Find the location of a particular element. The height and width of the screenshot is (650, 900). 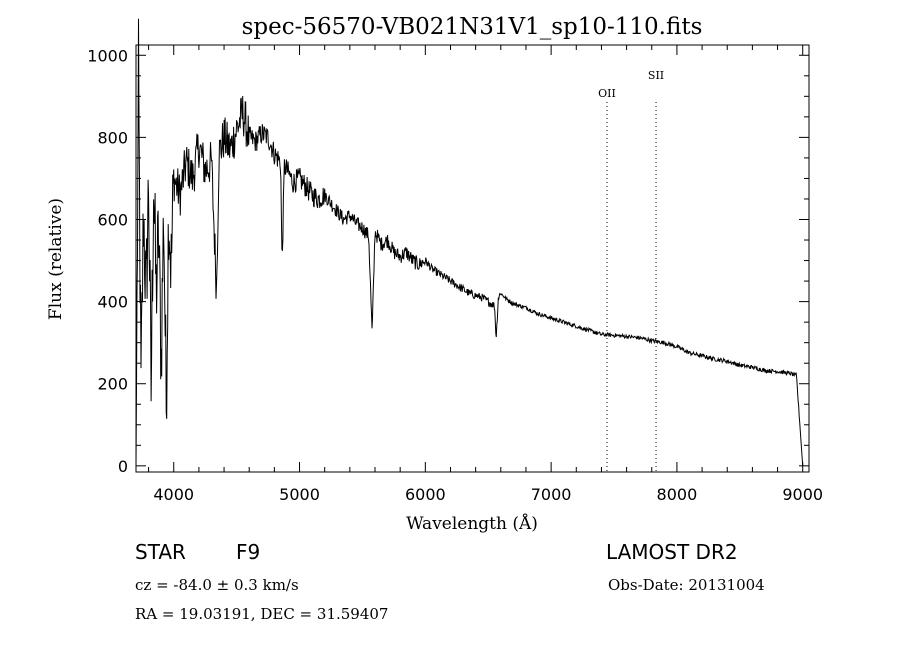

redshift-text: cz = -84.0 ± 0.3 km/s is located at coordinates (217, 585).